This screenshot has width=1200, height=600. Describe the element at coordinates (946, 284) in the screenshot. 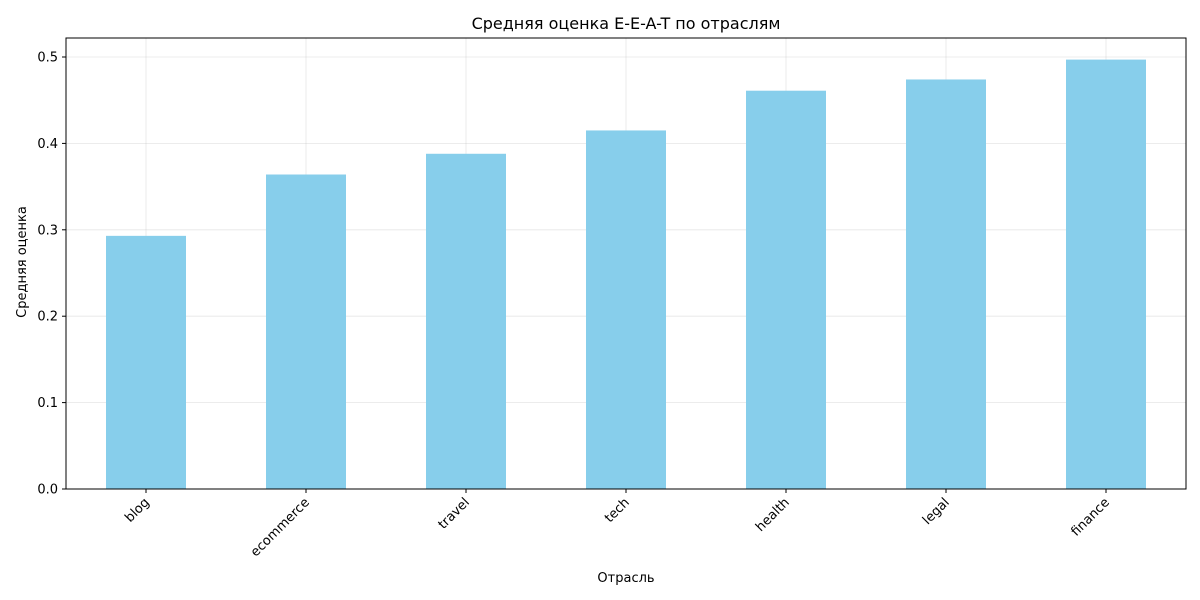

I see `bar-legal` at that location.